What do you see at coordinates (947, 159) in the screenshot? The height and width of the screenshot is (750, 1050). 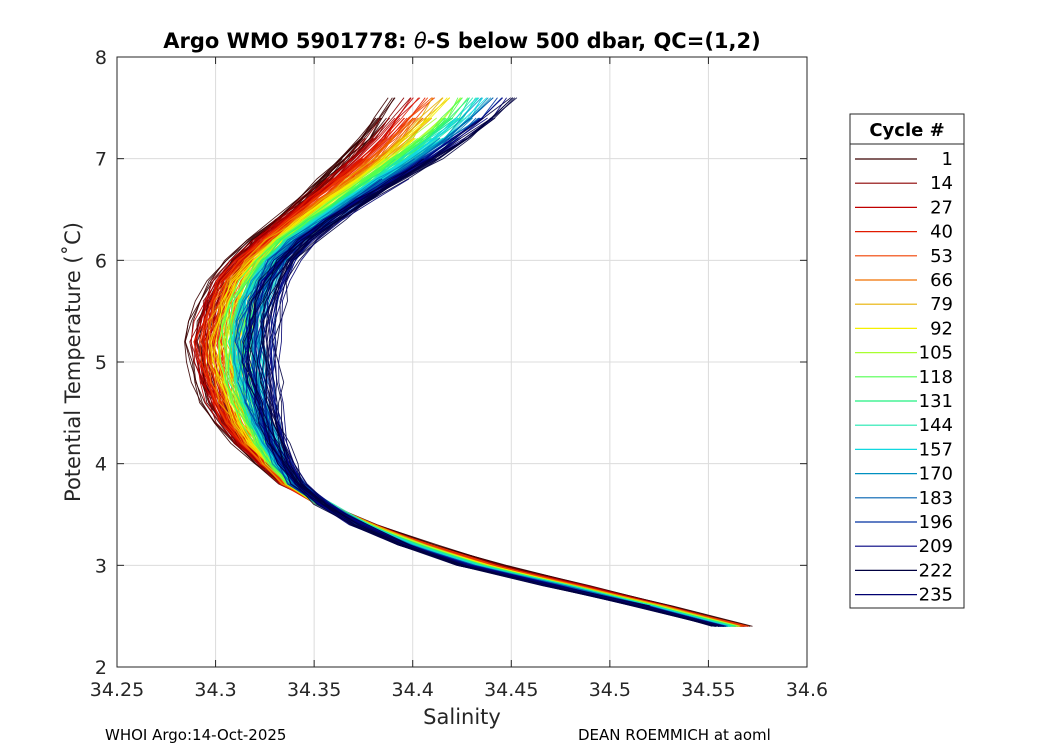 I see `legend-label-cycle-1: 1` at bounding box center [947, 159].